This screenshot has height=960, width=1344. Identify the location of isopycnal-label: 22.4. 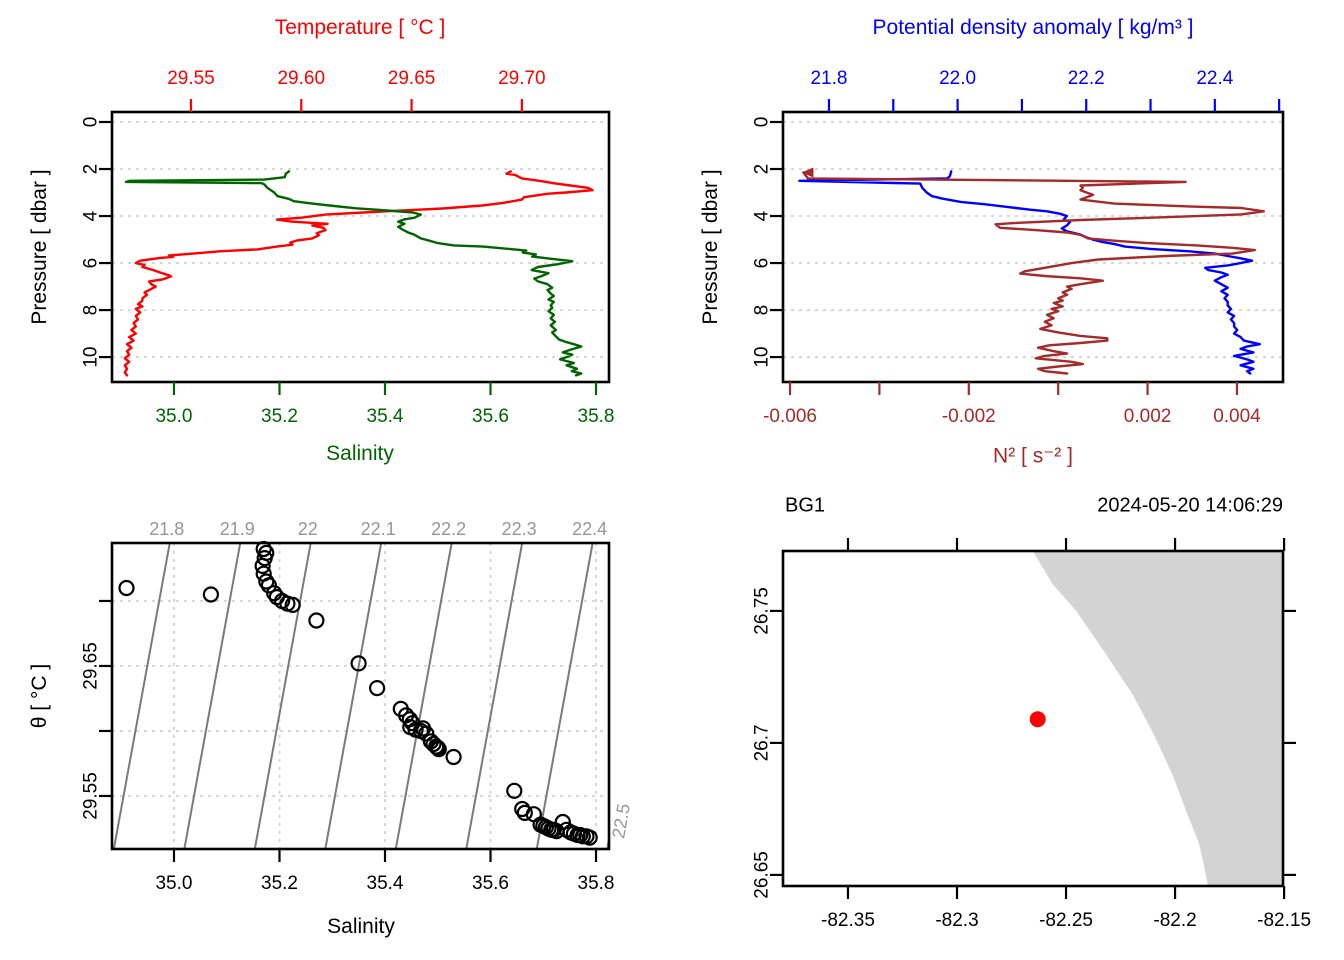
(589, 529).